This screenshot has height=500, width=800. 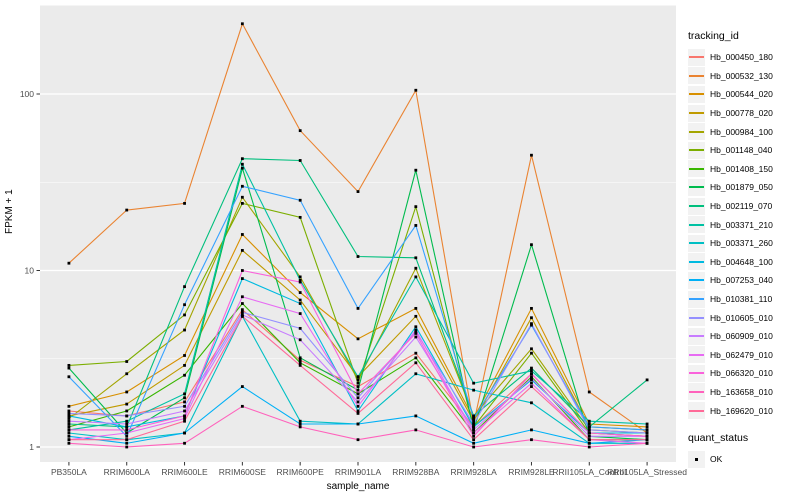 I want to click on y-tick-label: 10, so click(x=30, y=271).